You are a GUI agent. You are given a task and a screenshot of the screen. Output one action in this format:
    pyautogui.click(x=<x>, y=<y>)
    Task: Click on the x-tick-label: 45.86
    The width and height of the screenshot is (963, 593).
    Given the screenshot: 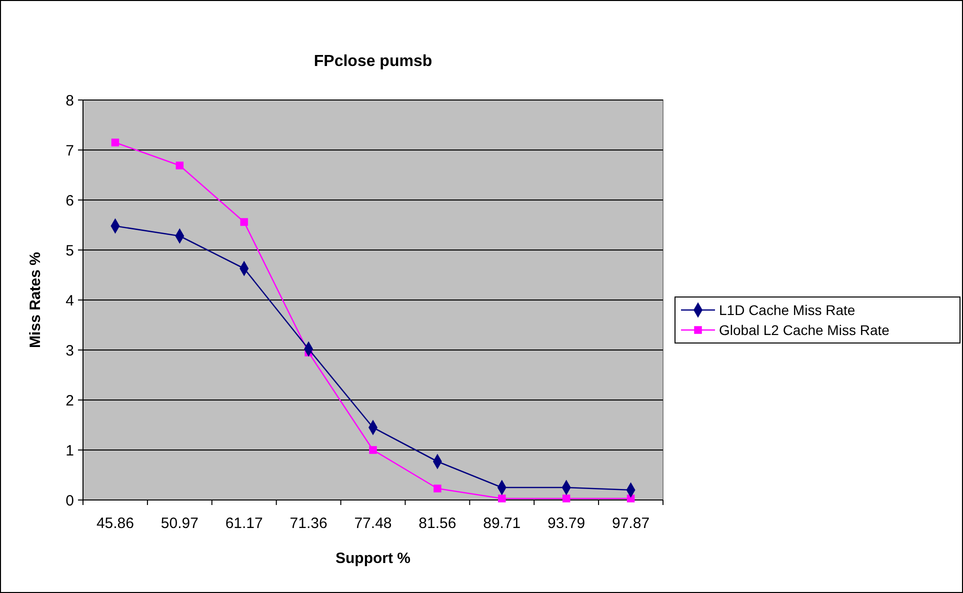 What is the action you would take?
    pyautogui.click(x=115, y=523)
    